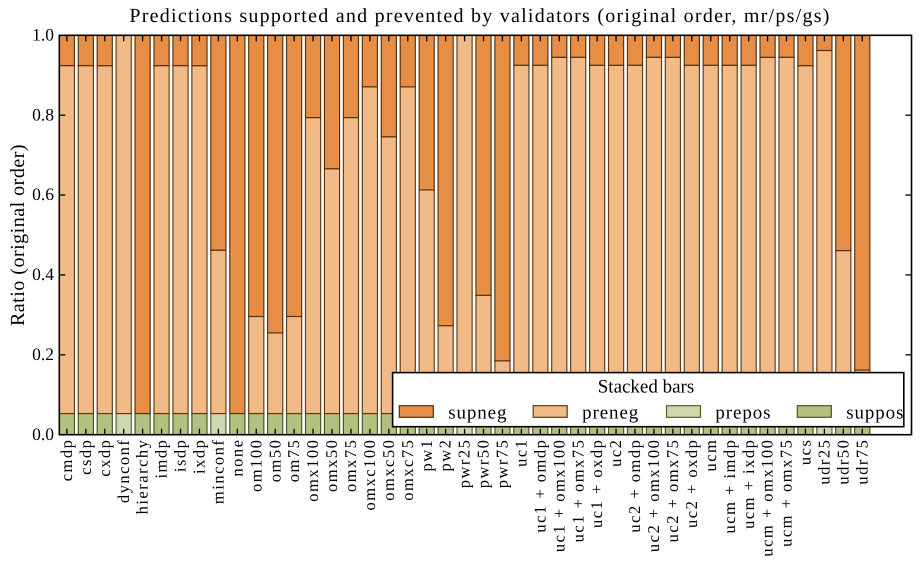  What do you see at coordinates (610, 412) in the screenshot?
I see `svg-text: preneg` at bounding box center [610, 412].